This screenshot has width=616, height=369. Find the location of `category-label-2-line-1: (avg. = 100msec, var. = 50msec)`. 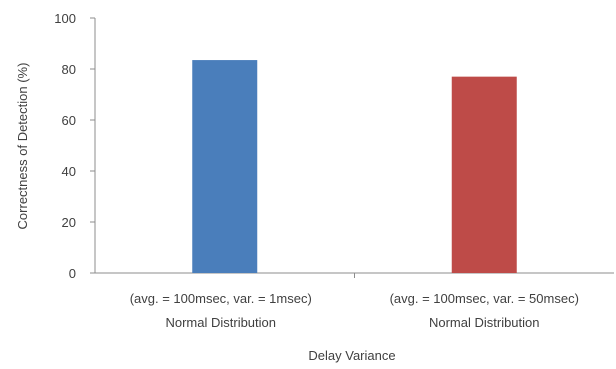

category-label-2-line-1: (avg. = 100msec, var. = 50msec) is located at coordinates (484, 298).